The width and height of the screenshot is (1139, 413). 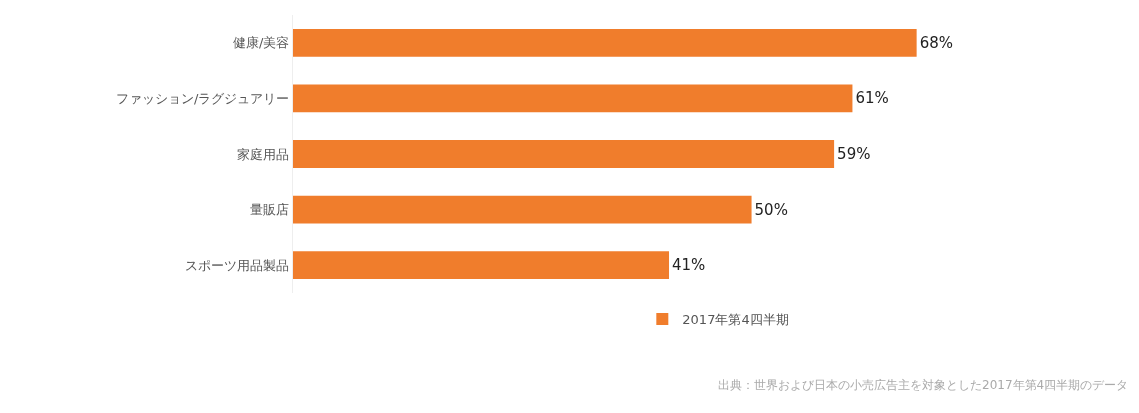 What do you see at coordinates (263, 154) in the screenshot?
I see `y-tick-label: 家庭用品` at bounding box center [263, 154].